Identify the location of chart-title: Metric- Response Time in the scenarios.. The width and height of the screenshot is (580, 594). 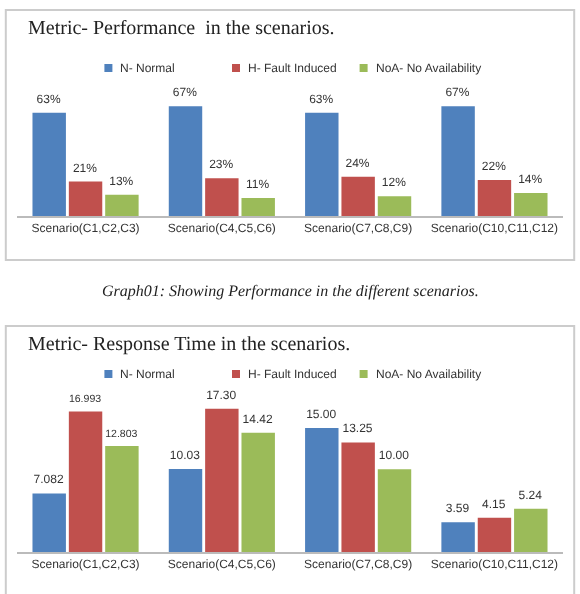
(189, 345).